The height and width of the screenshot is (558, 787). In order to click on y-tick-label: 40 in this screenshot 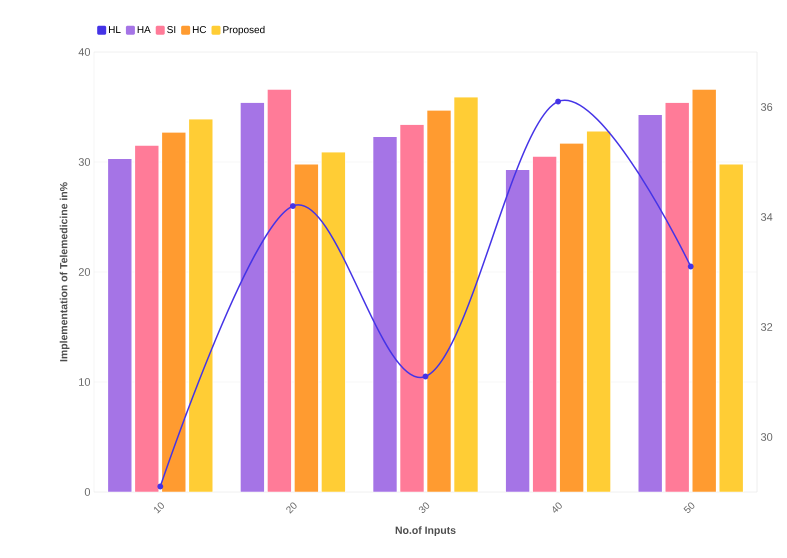, I will do `click(84, 52)`.